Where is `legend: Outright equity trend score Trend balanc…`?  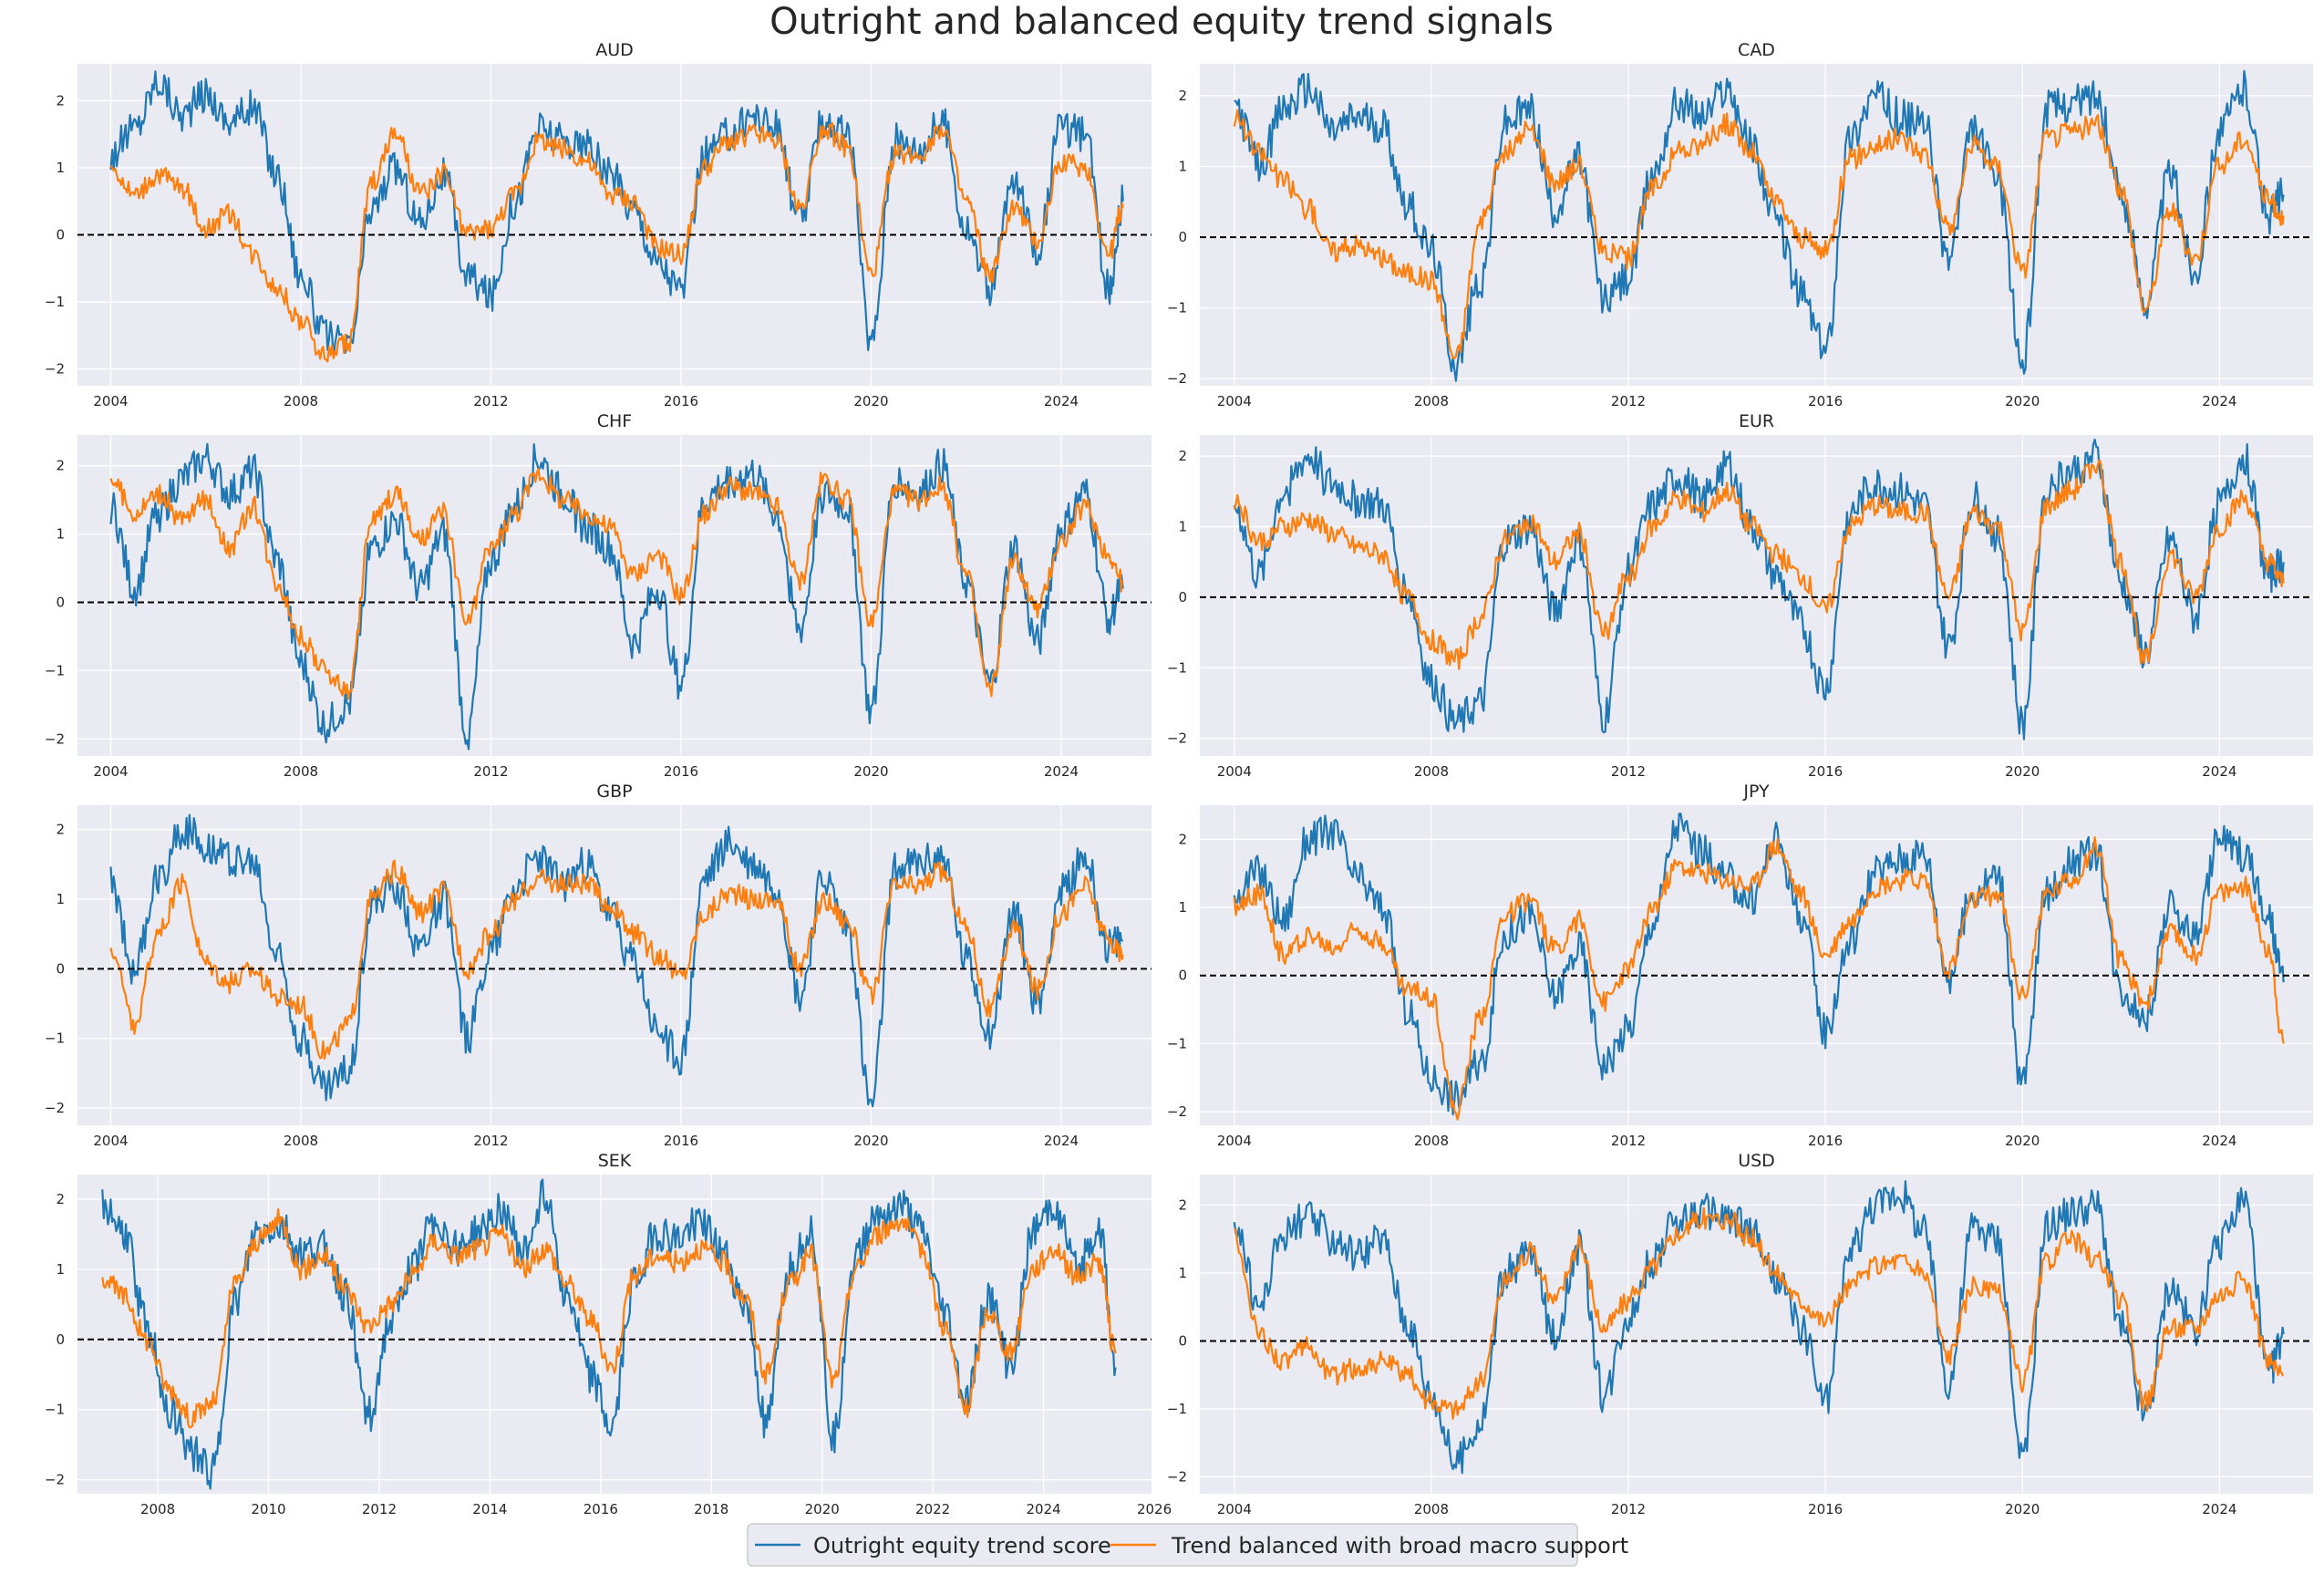 legend: Outright equity trend score Trend balanc… is located at coordinates (1187, 1545).